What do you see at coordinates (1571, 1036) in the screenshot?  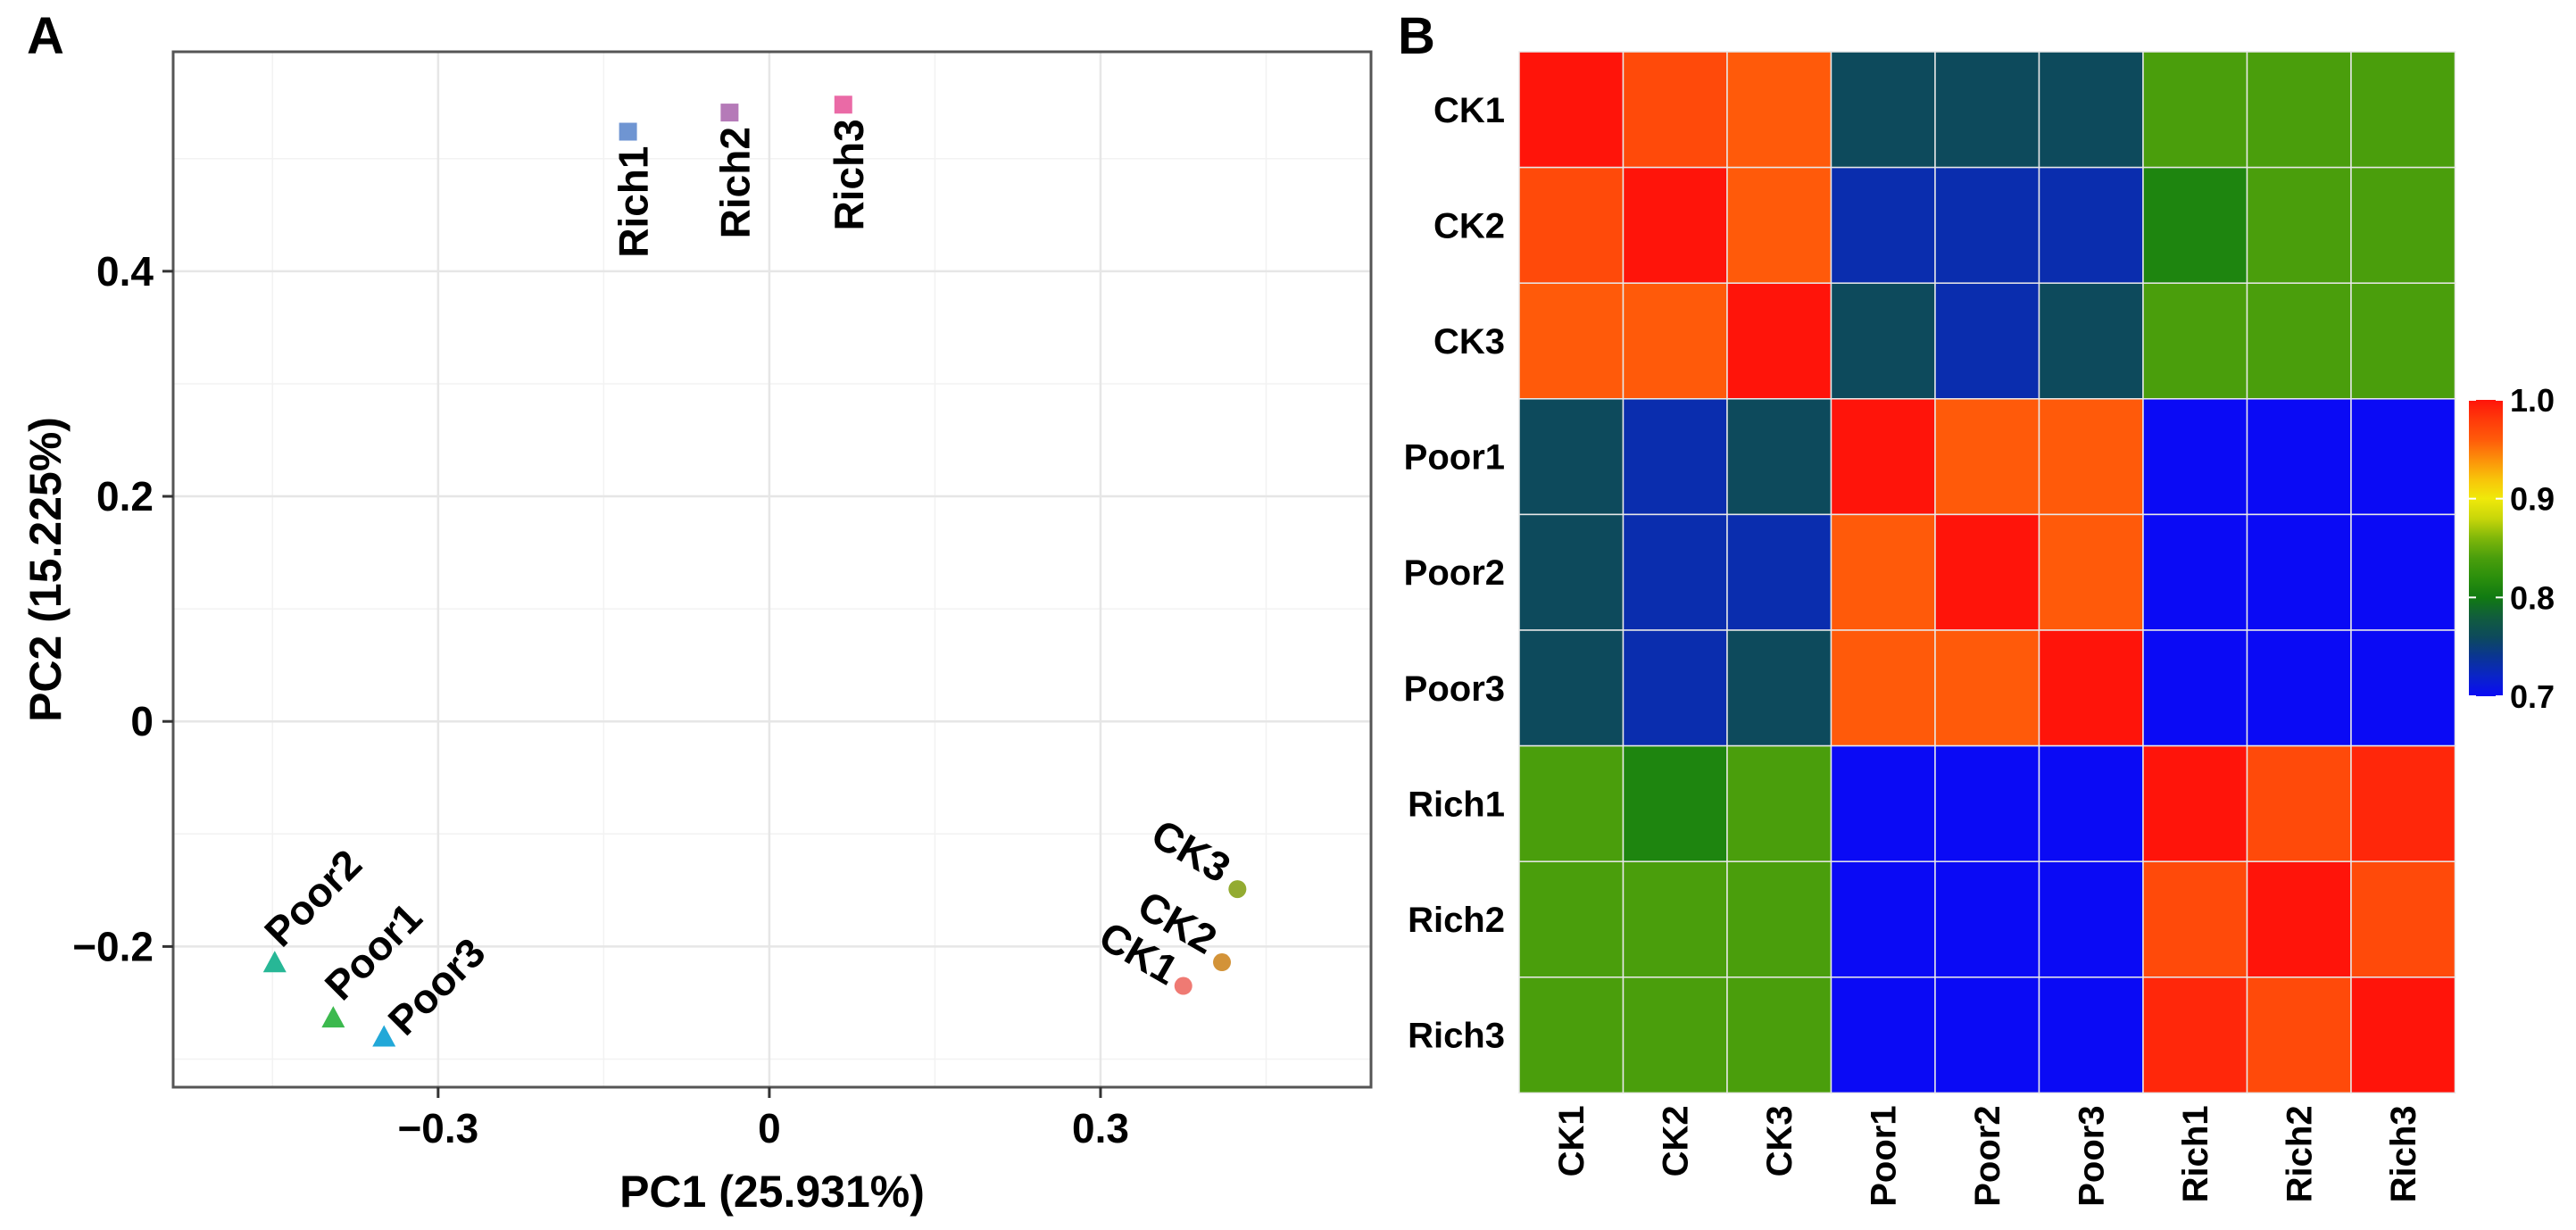 I see `heatmap-cell-rich3-ck1` at bounding box center [1571, 1036].